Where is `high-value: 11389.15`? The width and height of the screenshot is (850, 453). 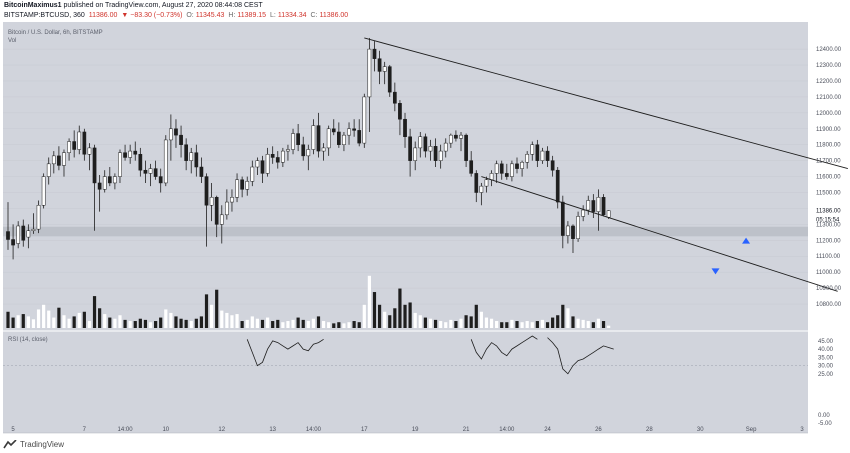 high-value: 11389.15 is located at coordinates (252, 15).